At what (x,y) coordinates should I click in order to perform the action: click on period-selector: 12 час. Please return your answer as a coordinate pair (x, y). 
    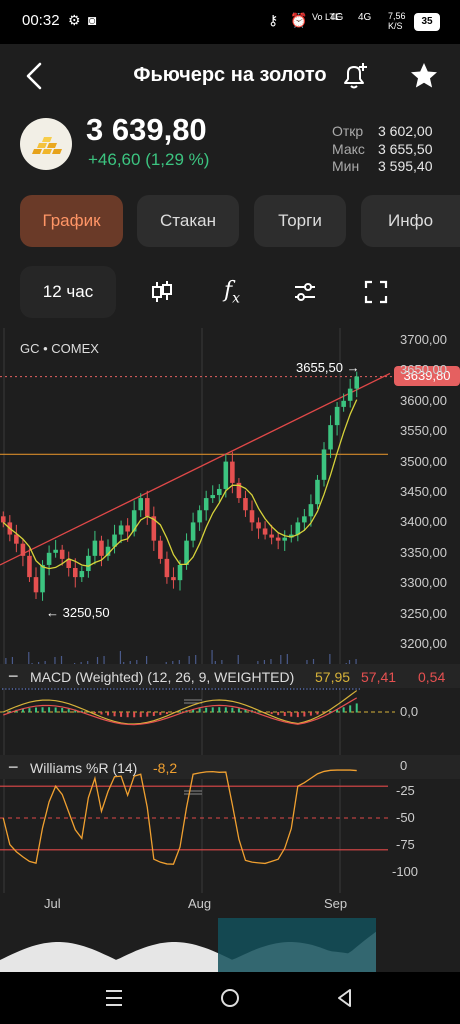
    Looking at the image, I should click on (68, 292).